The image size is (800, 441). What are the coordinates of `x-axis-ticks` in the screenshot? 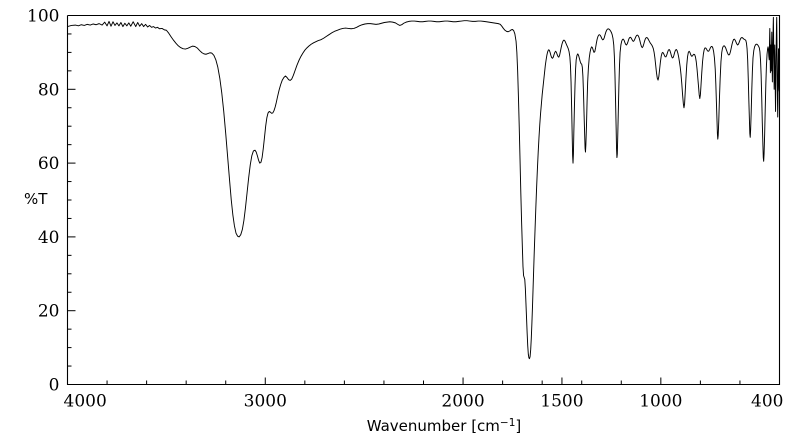 It's located at (423, 381).